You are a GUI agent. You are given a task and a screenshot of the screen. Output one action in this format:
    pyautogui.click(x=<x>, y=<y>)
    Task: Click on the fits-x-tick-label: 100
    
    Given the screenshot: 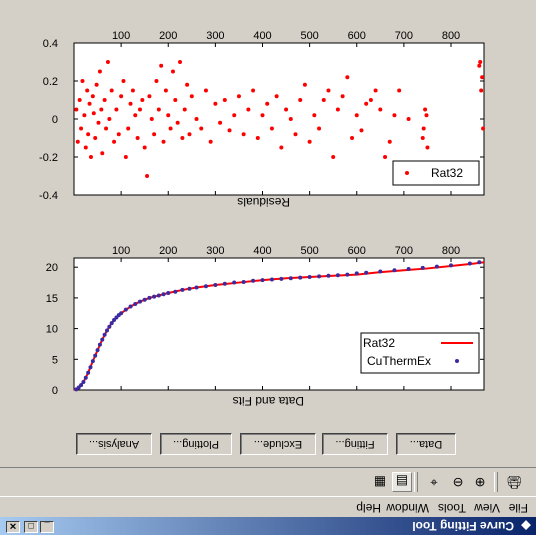 What is the action you would take?
    pyautogui.click(x=121, y=251)
    